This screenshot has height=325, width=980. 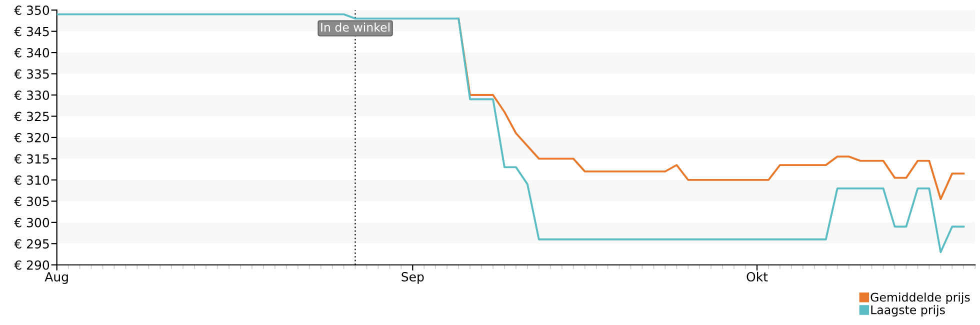 What do you see at coordinates (31, 159) in the screenshot?
I see `y-tick-label: € 315` at bounding box center [31, 159].